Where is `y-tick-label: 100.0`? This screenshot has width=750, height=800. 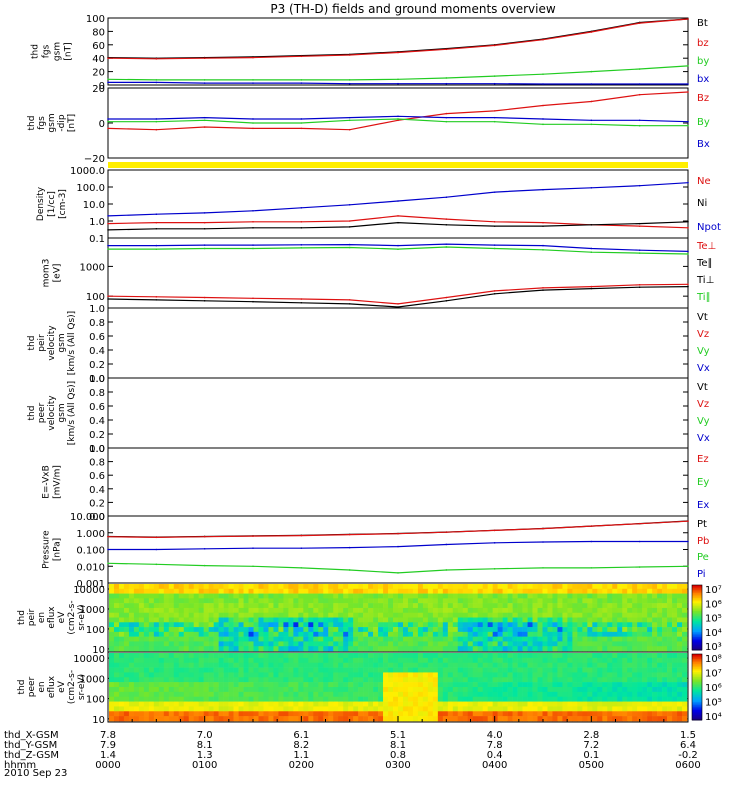
y-tick-label: 100.0 is located at coordinates (90, 188).